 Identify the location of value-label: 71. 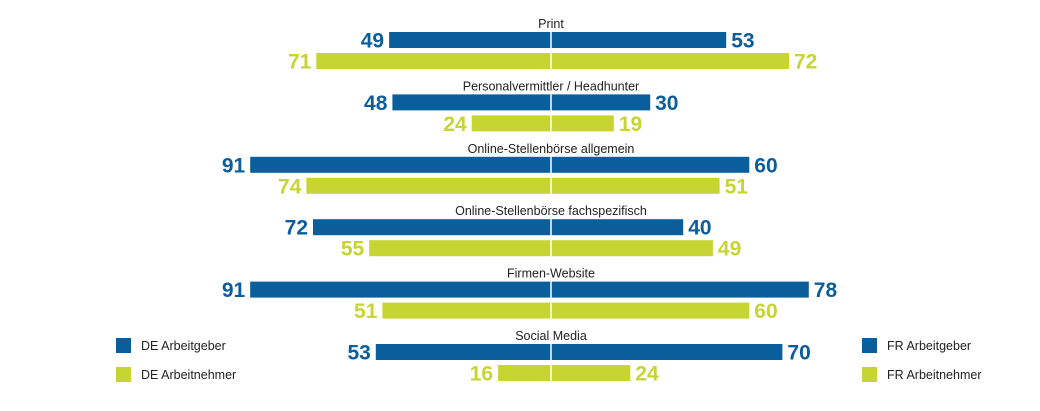
(300, 62).